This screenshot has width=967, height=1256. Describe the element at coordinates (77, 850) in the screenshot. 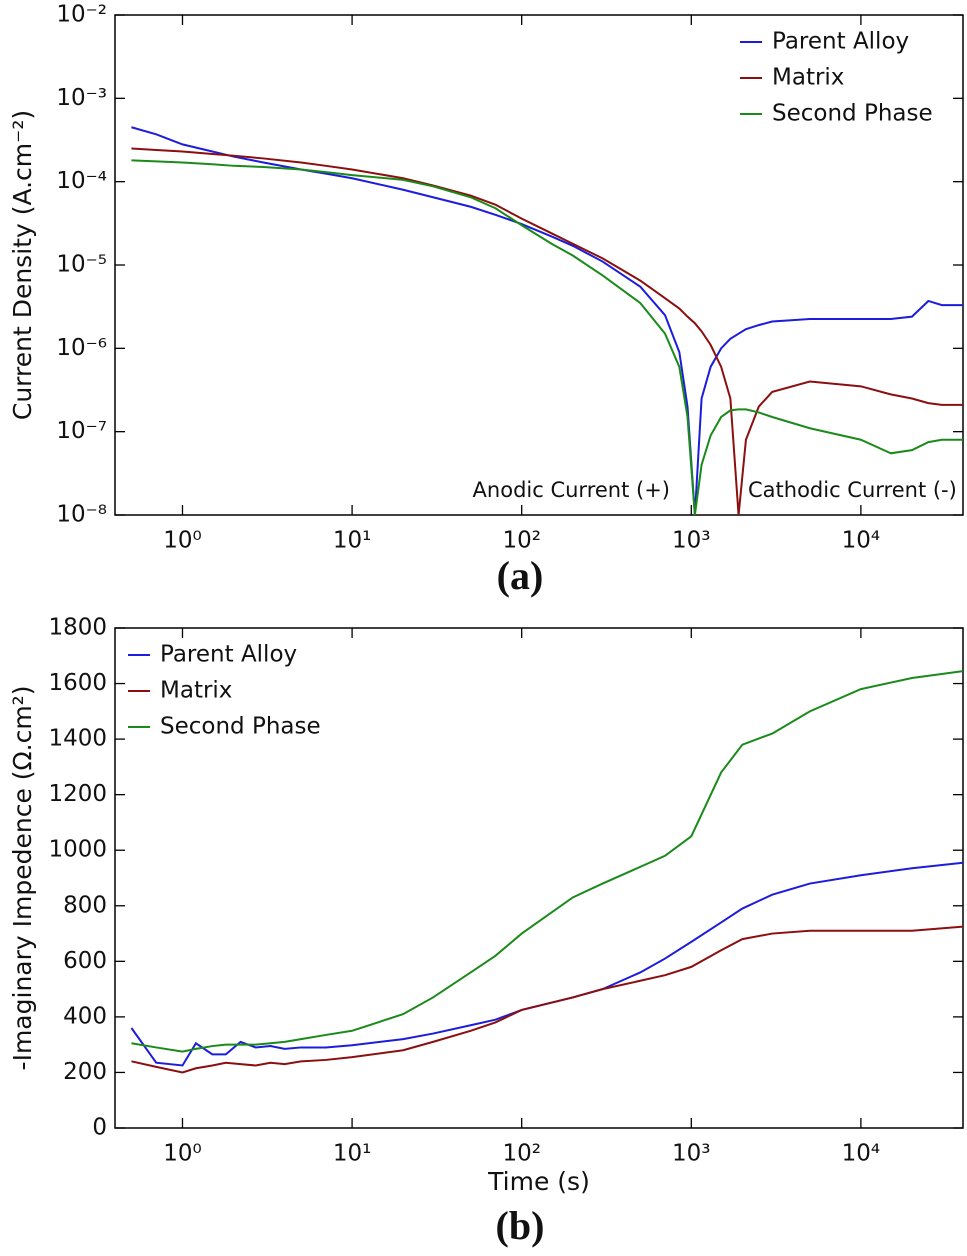

I see `y-tick-label: 1000` at that location.